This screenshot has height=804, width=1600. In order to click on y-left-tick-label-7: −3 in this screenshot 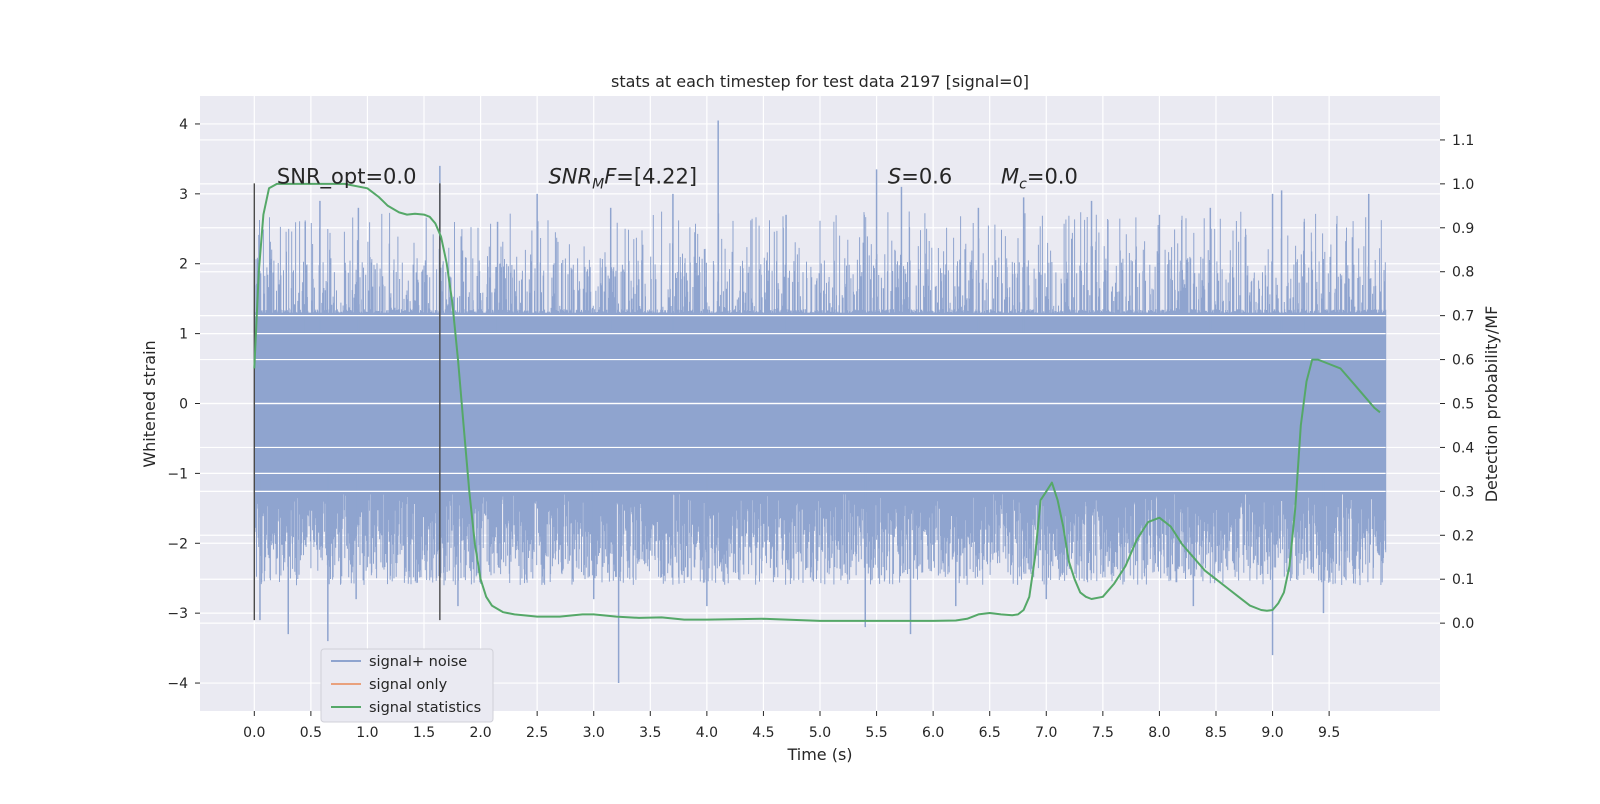, I will do `click(177, 614)`.